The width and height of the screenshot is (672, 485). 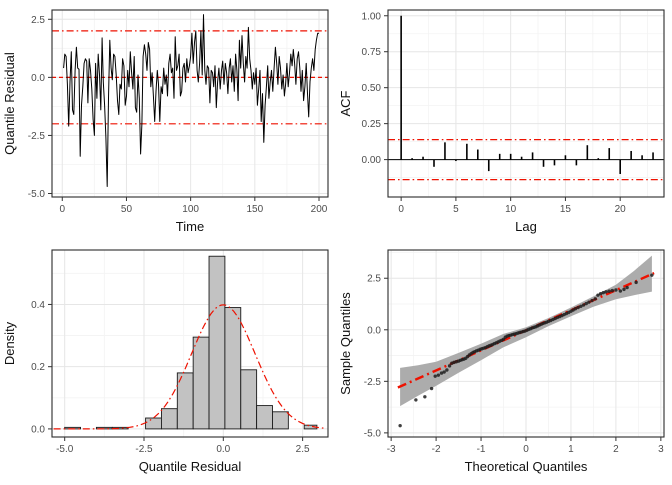 What do you see at coordinates (511, 209) in the screenshot?
I see `svg-text: 10` at bounding box center [511, 209].